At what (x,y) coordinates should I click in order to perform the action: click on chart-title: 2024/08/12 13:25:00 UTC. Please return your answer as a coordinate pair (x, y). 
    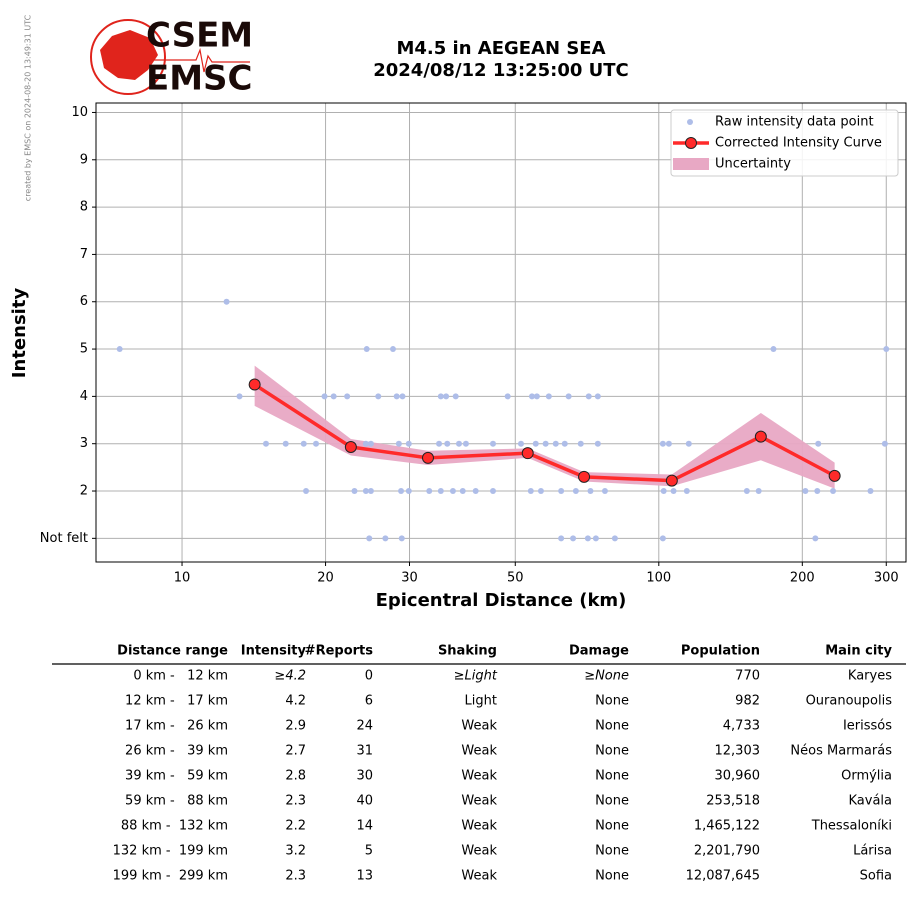
    Looking at the image, I should click on (501, 70).